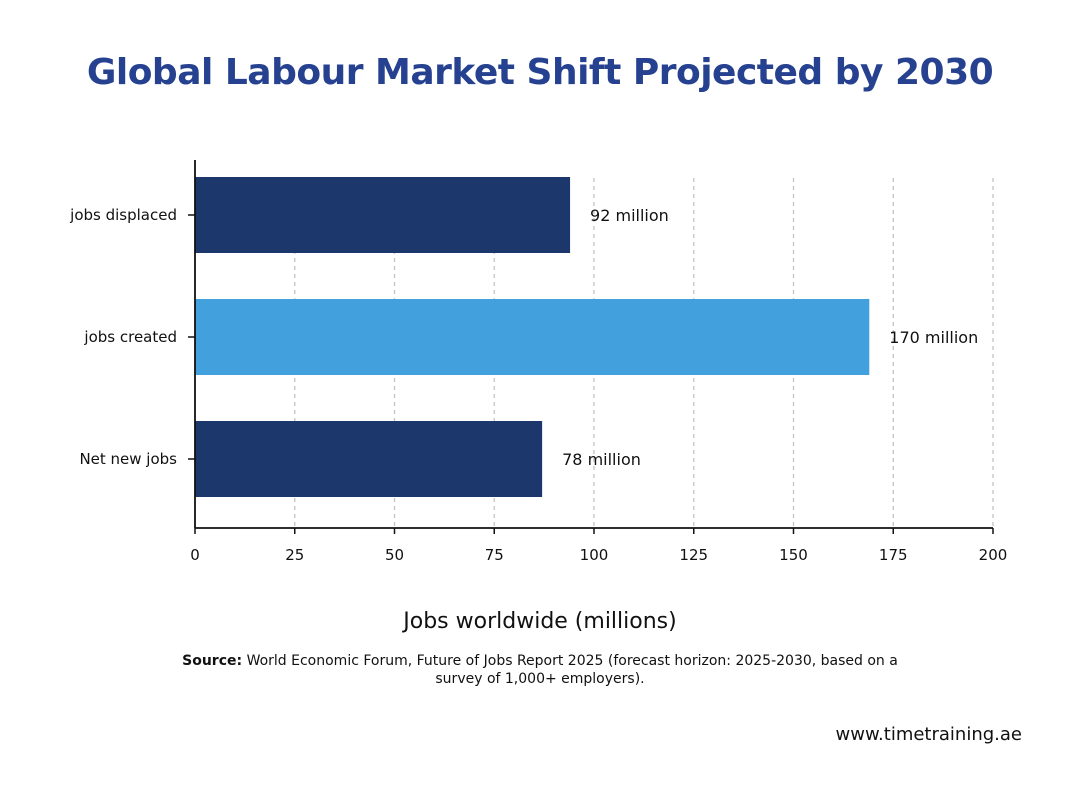 This screenshot has height=785, width=1080. Describe the element at coordinates (212, 661) in the screenshot. I see `source-label: Source:` at that location.